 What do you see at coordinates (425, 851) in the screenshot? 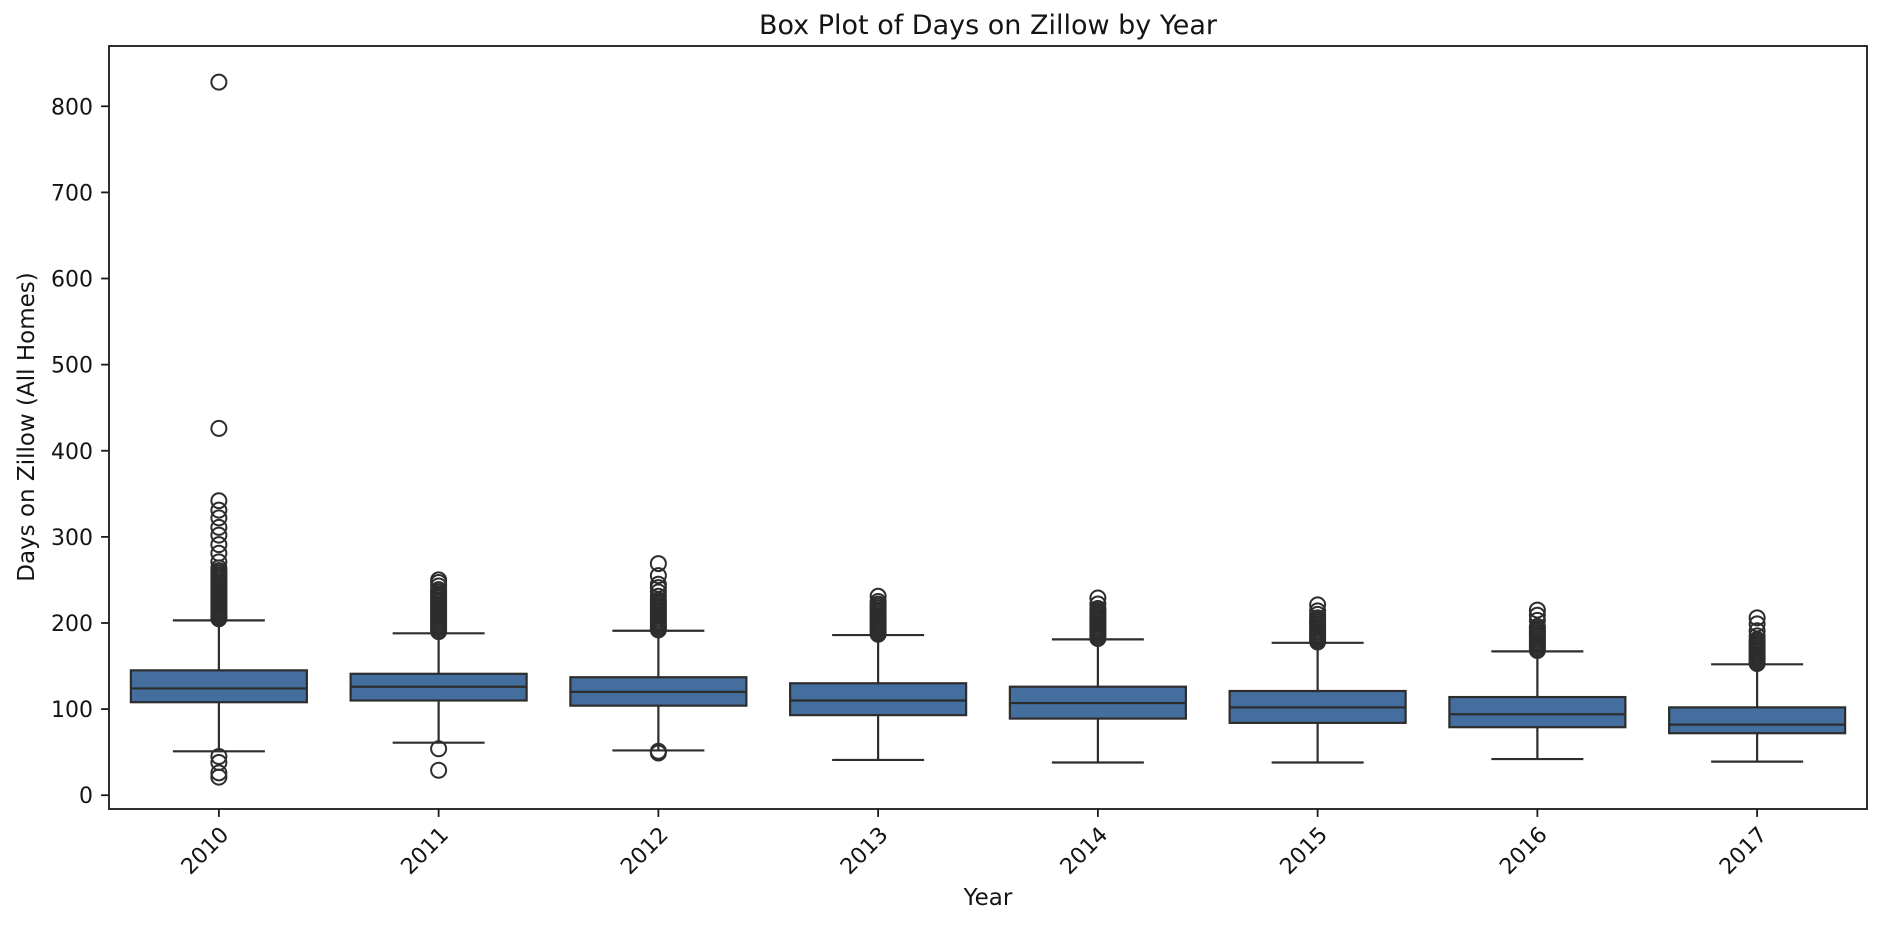
I see `x-tick-label: 2011` at bounding box center [425, 851].